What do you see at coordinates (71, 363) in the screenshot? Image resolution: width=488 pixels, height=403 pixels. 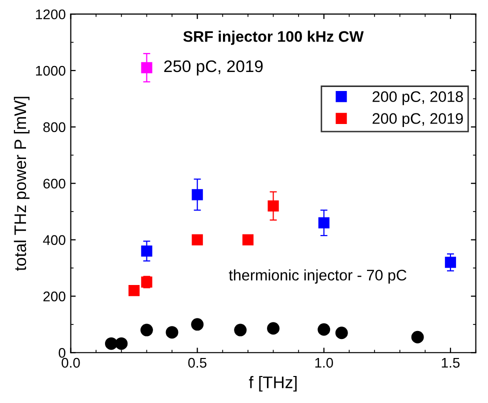 I see `x-tick-label: 0.0` at bounding box center [71, 363].